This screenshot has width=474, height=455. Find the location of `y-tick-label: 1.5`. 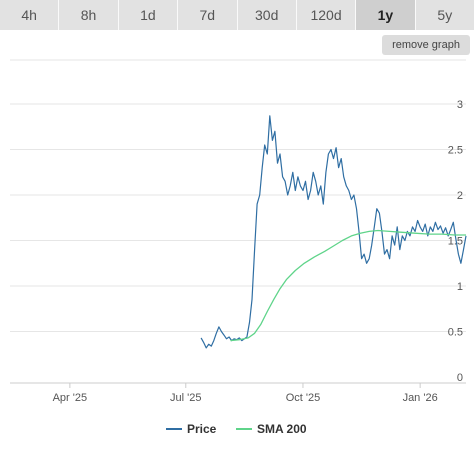

y-tick-label: 1.5 is located at coordinates (455, 242).